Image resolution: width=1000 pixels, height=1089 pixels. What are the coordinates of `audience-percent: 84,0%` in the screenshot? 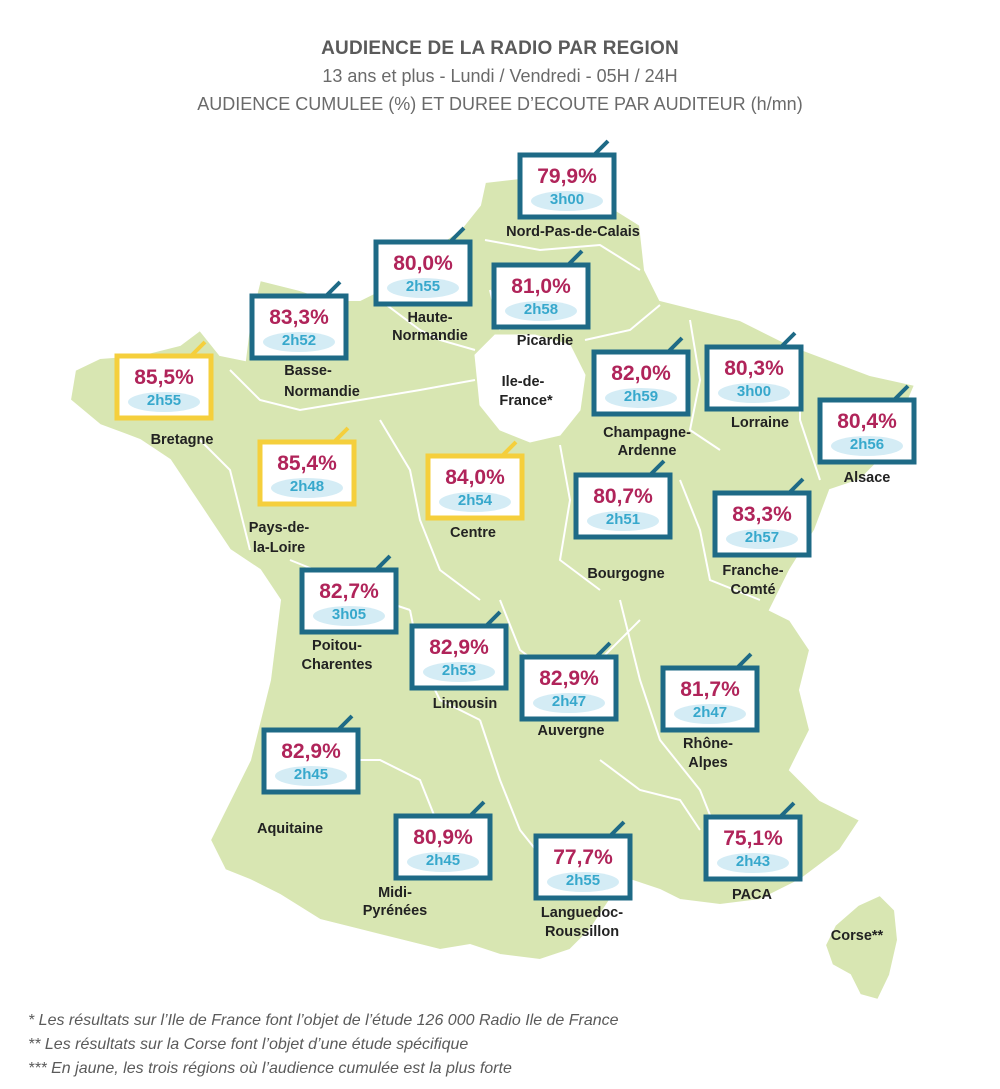 It's located at (475, 477).